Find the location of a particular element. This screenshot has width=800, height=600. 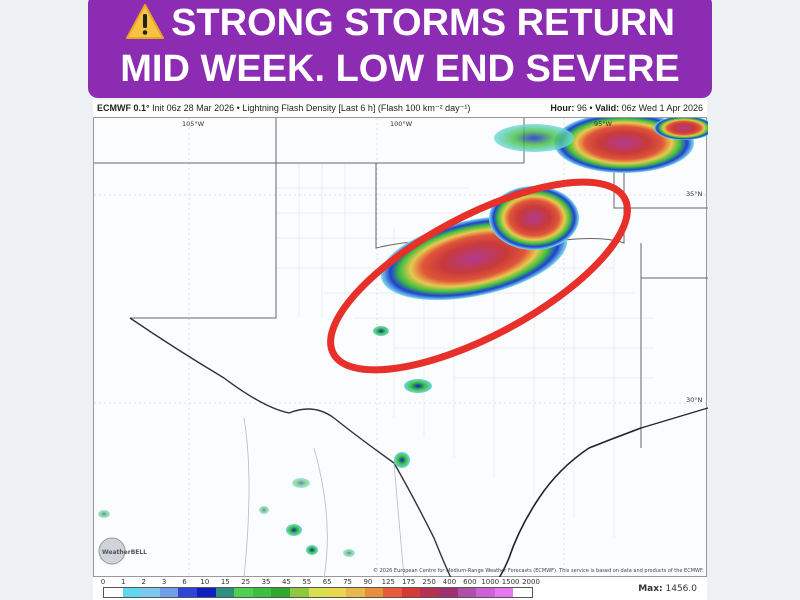

legend-tick: 55 is located at coordinates (307, 582).